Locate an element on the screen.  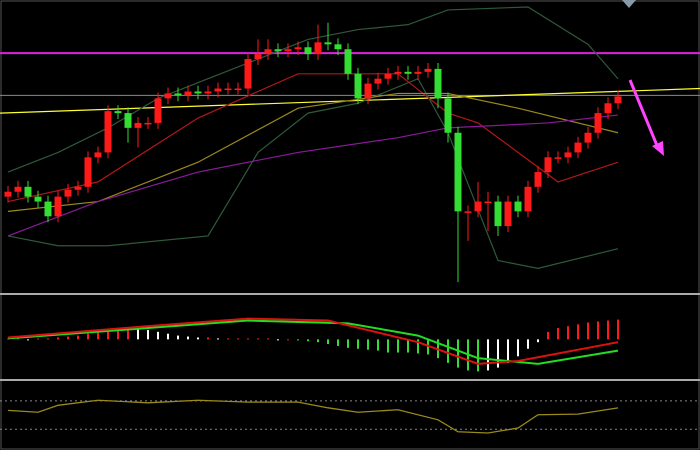
scroll-marker is located at coordinates (629, 4).